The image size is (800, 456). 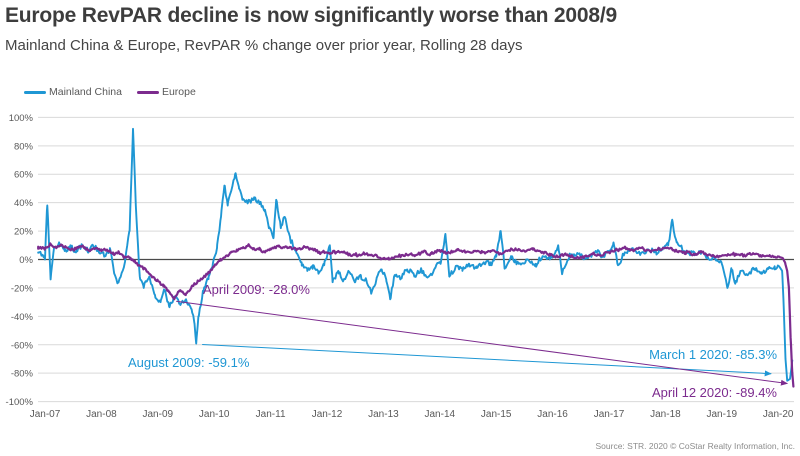 What do you see at coordinates (35, 92) in the screenshot?
I see `legend-line-swatch-mainland-china` at bounding box center [35, 92].